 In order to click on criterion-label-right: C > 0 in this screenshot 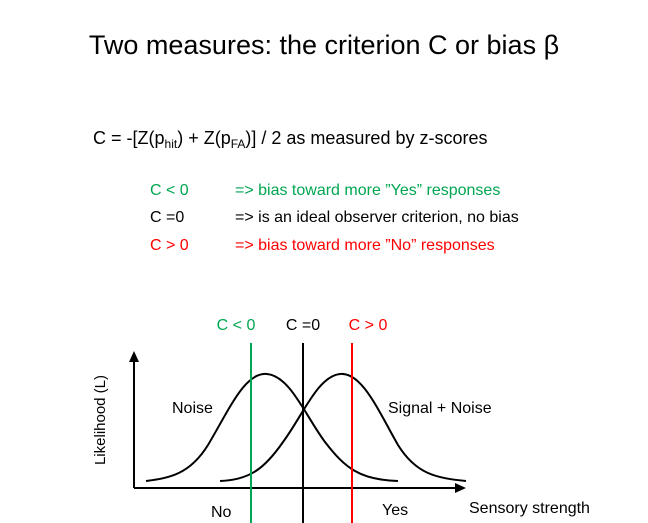, I will do `click(368, 325)`.